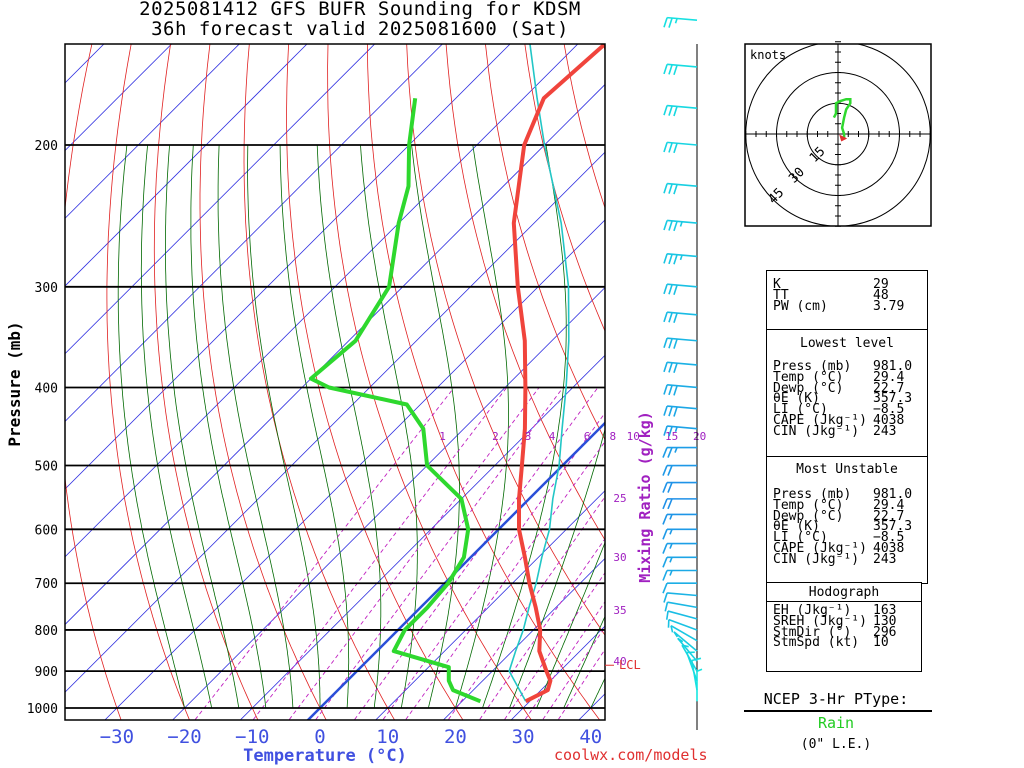 This screenshot has height=768, width=1024. I want to click on lowest-level-value: 22.7, so click(889, 388).